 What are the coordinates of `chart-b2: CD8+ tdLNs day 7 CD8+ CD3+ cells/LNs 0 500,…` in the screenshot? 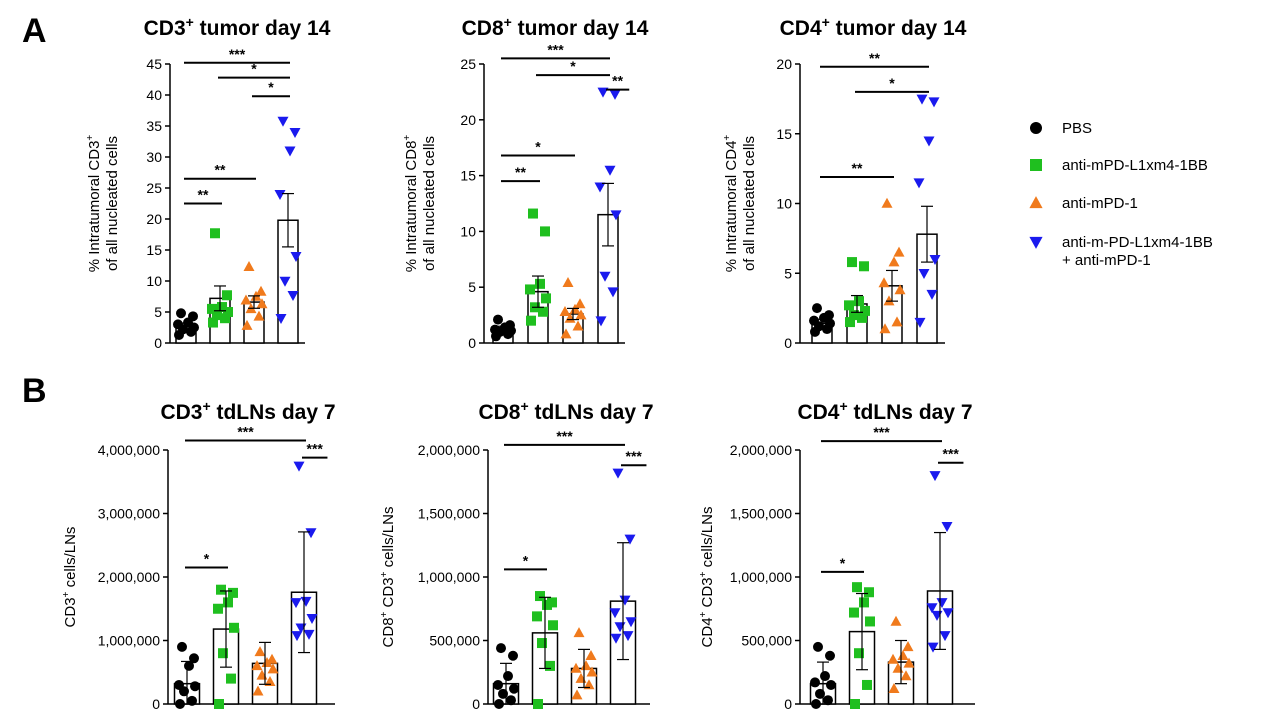 It's located at (516, 555).